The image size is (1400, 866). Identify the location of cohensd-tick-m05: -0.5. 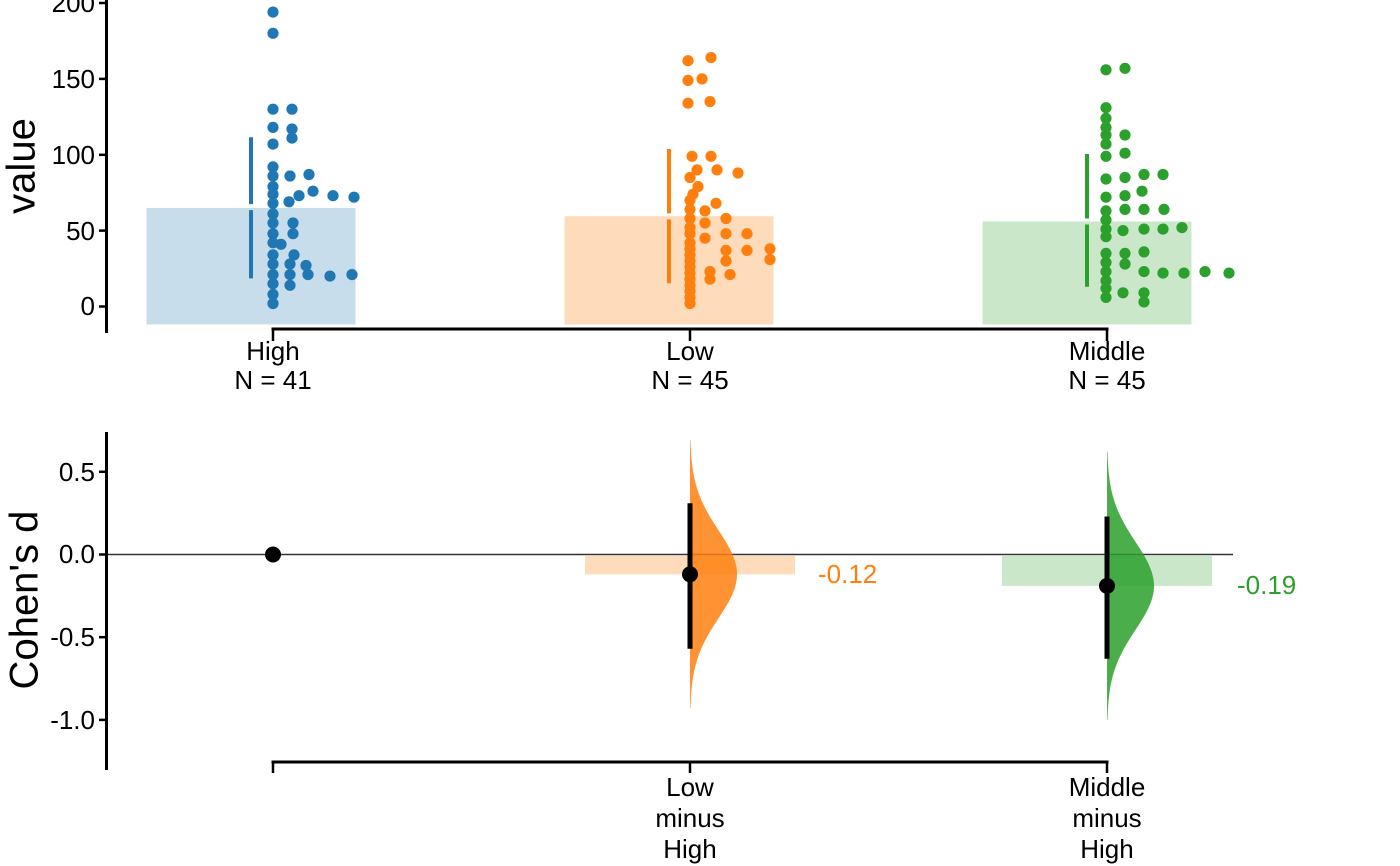
(72, 637).